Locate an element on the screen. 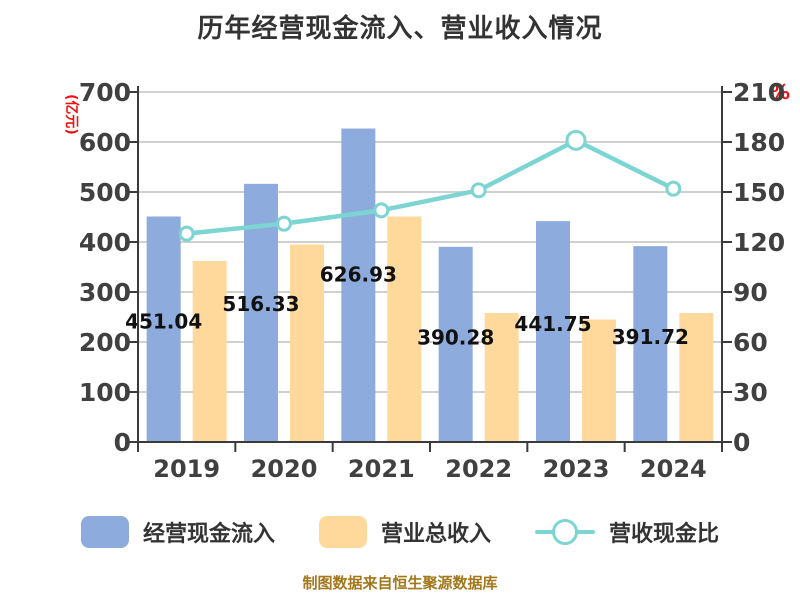  y-tick-label-left: 400 is located at coordinates (105, 242).